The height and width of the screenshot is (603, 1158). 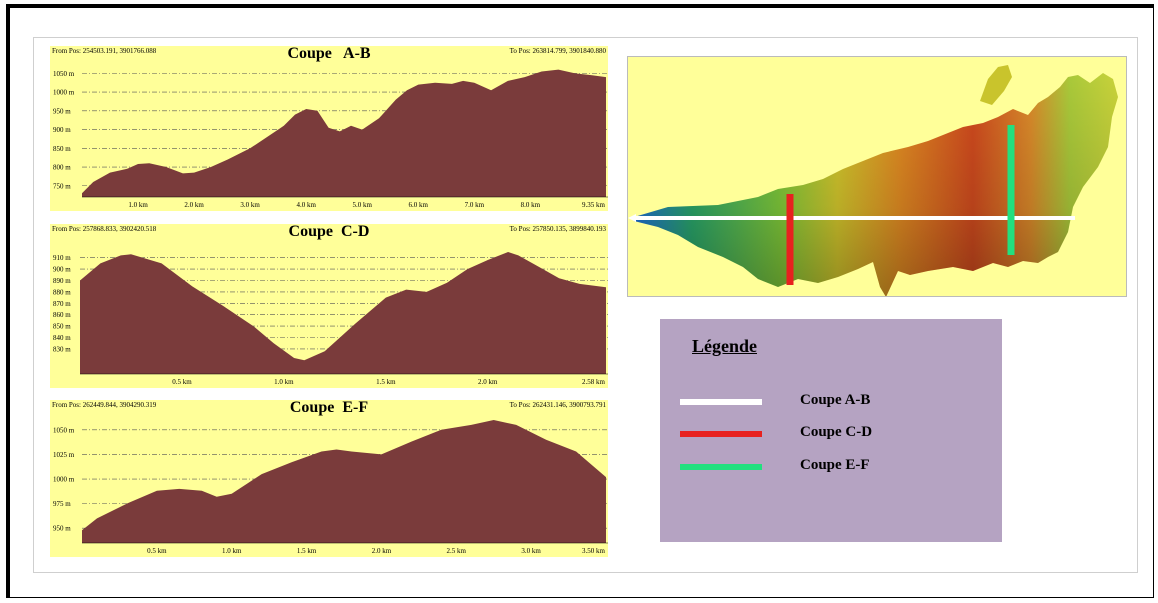 What do you see at coordinates (475, 205) in the screenshot?
I see `x-tick-label: 7.0 km` at bounding box center [475, 205].